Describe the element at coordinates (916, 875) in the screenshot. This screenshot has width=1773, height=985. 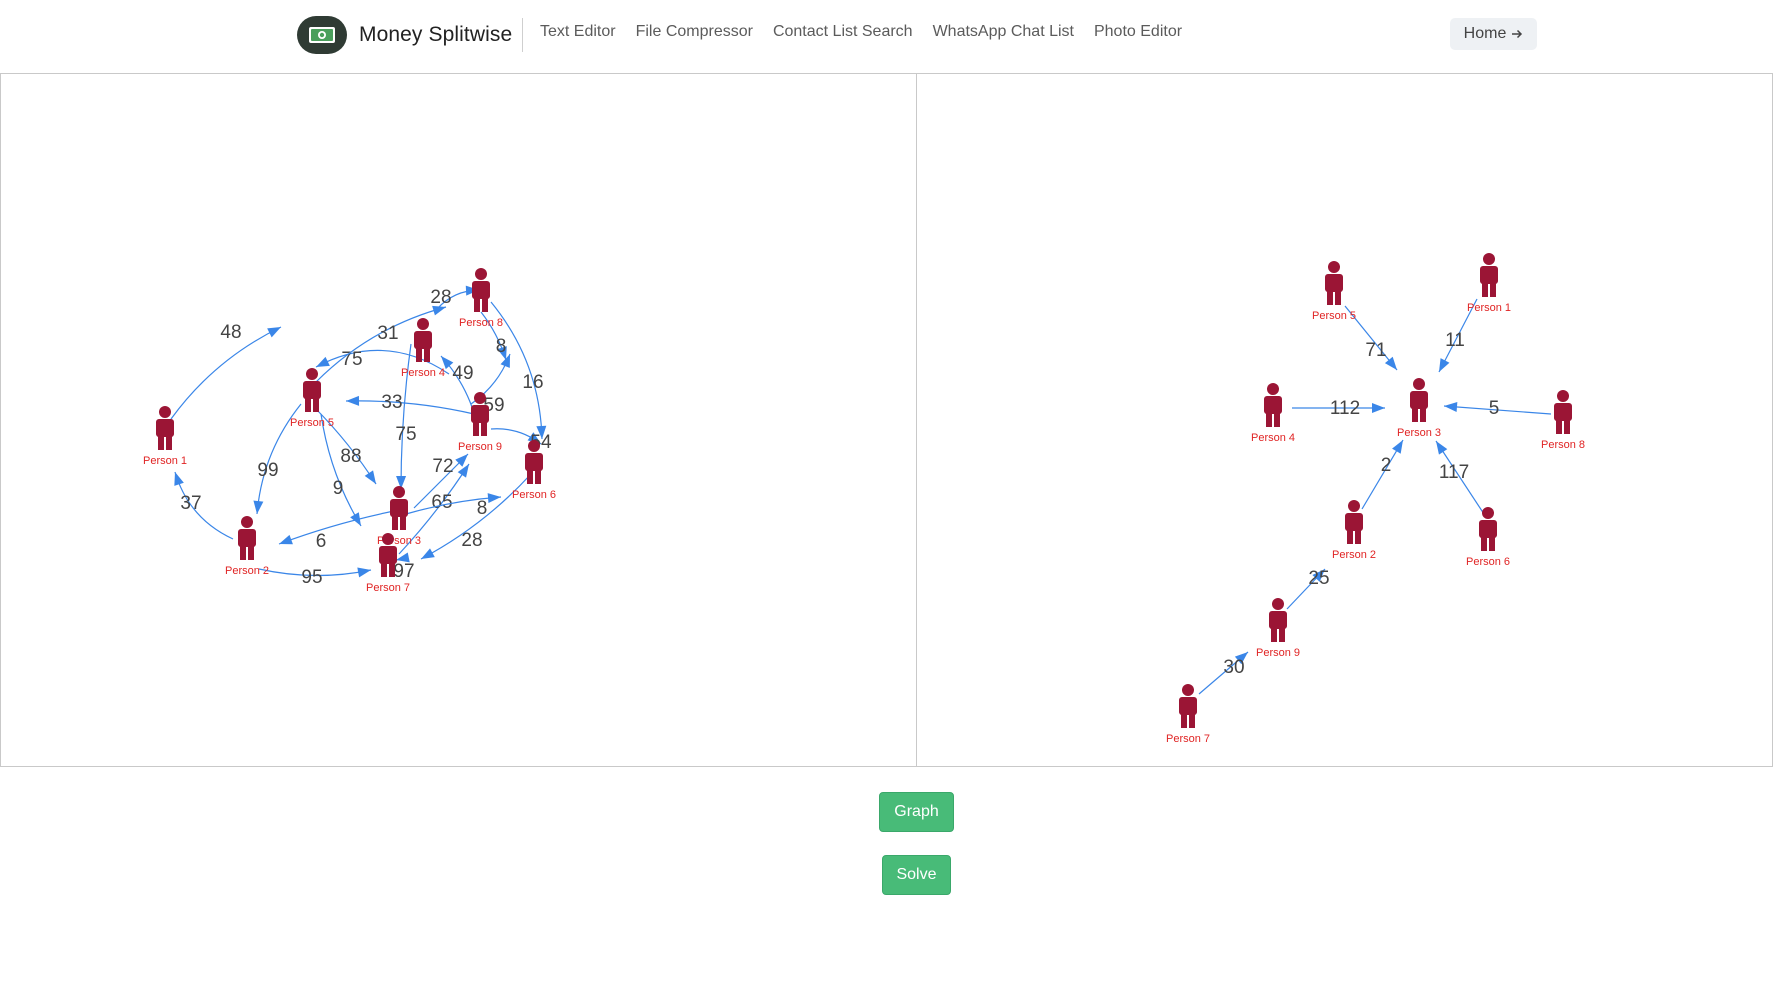
I see `solve-button: Solve` at that location.